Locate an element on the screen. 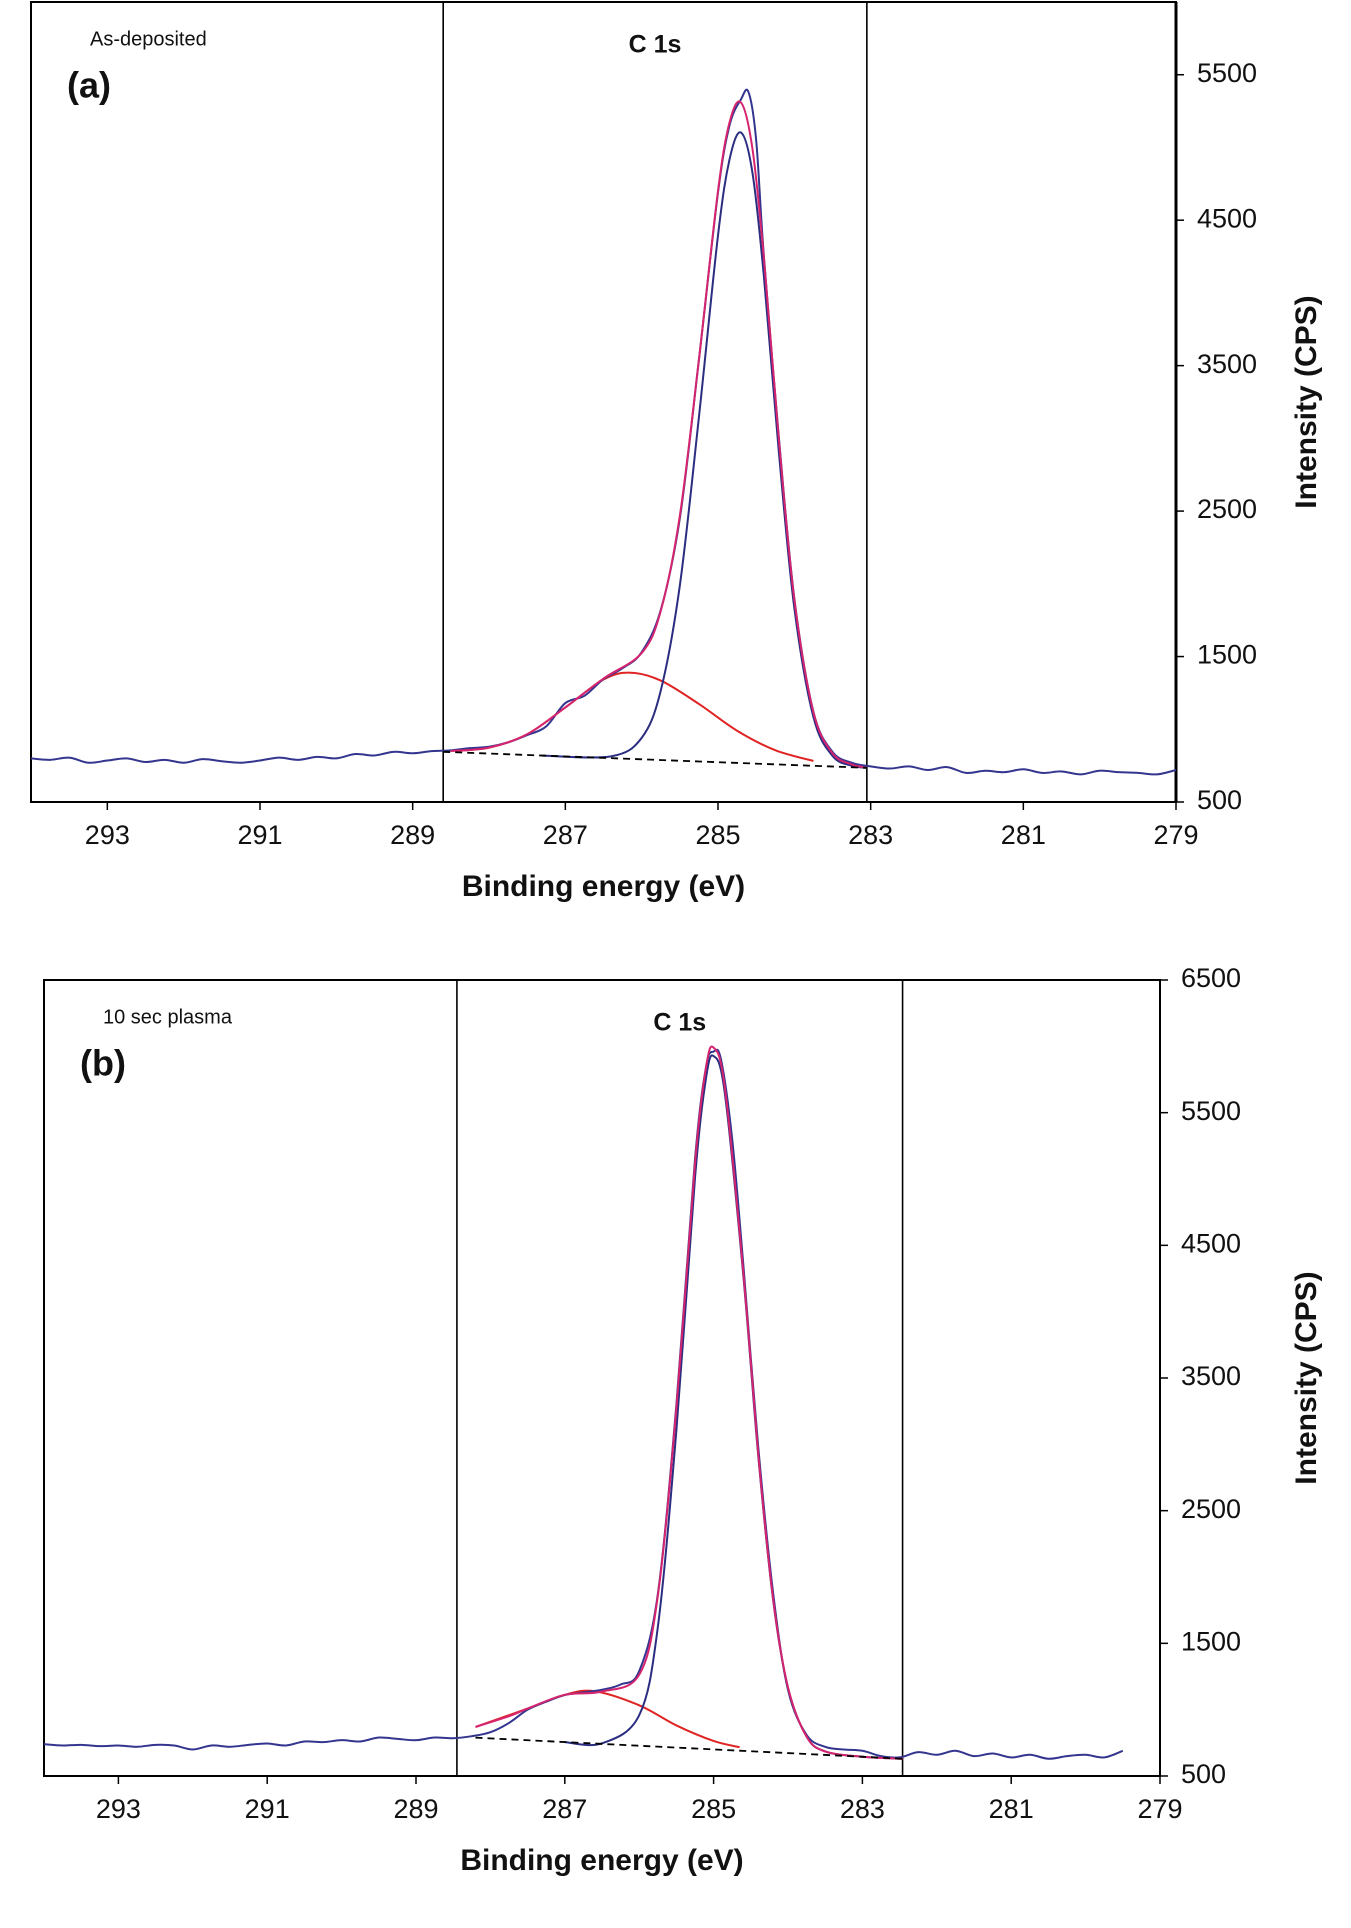 This screenshot has height=1928, width=1351. panel-label: (b) is located at coordinates (103, 1063).